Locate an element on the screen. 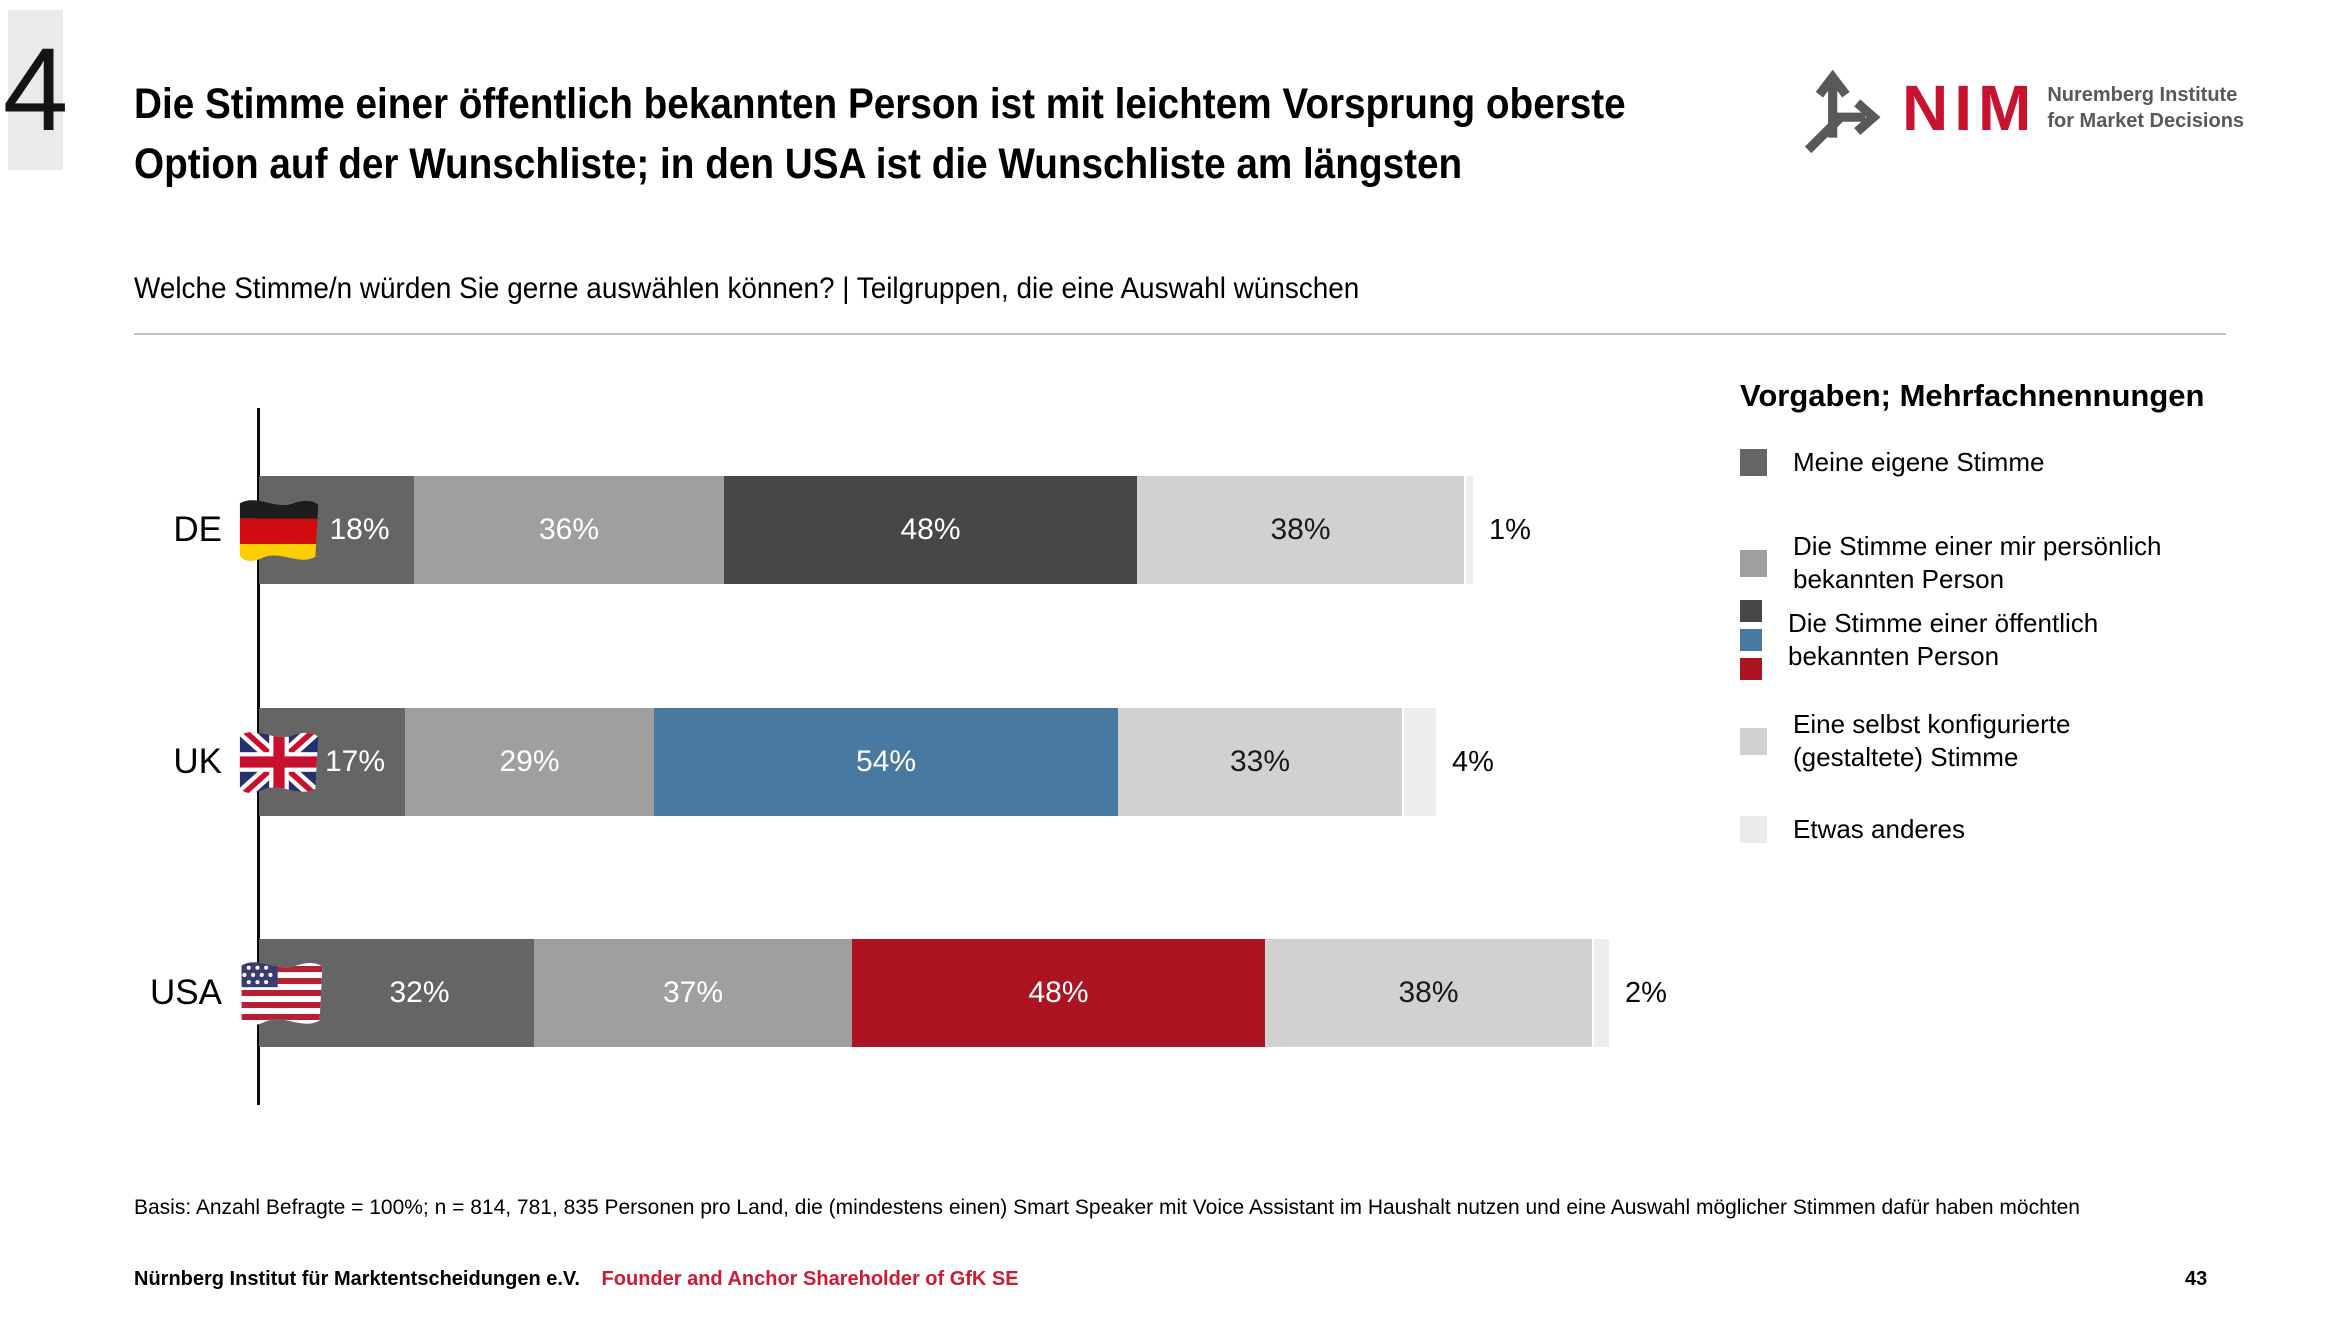 The height and width of the screenshot is (1323, 2338). bar-segment-label: 29% is located at coordinates (529, 761).